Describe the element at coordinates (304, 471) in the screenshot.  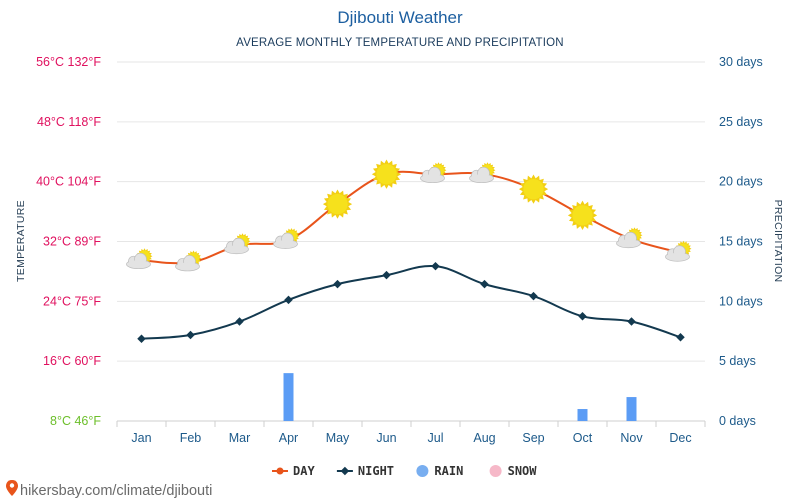
I see `legend-label: DAY` at that location.